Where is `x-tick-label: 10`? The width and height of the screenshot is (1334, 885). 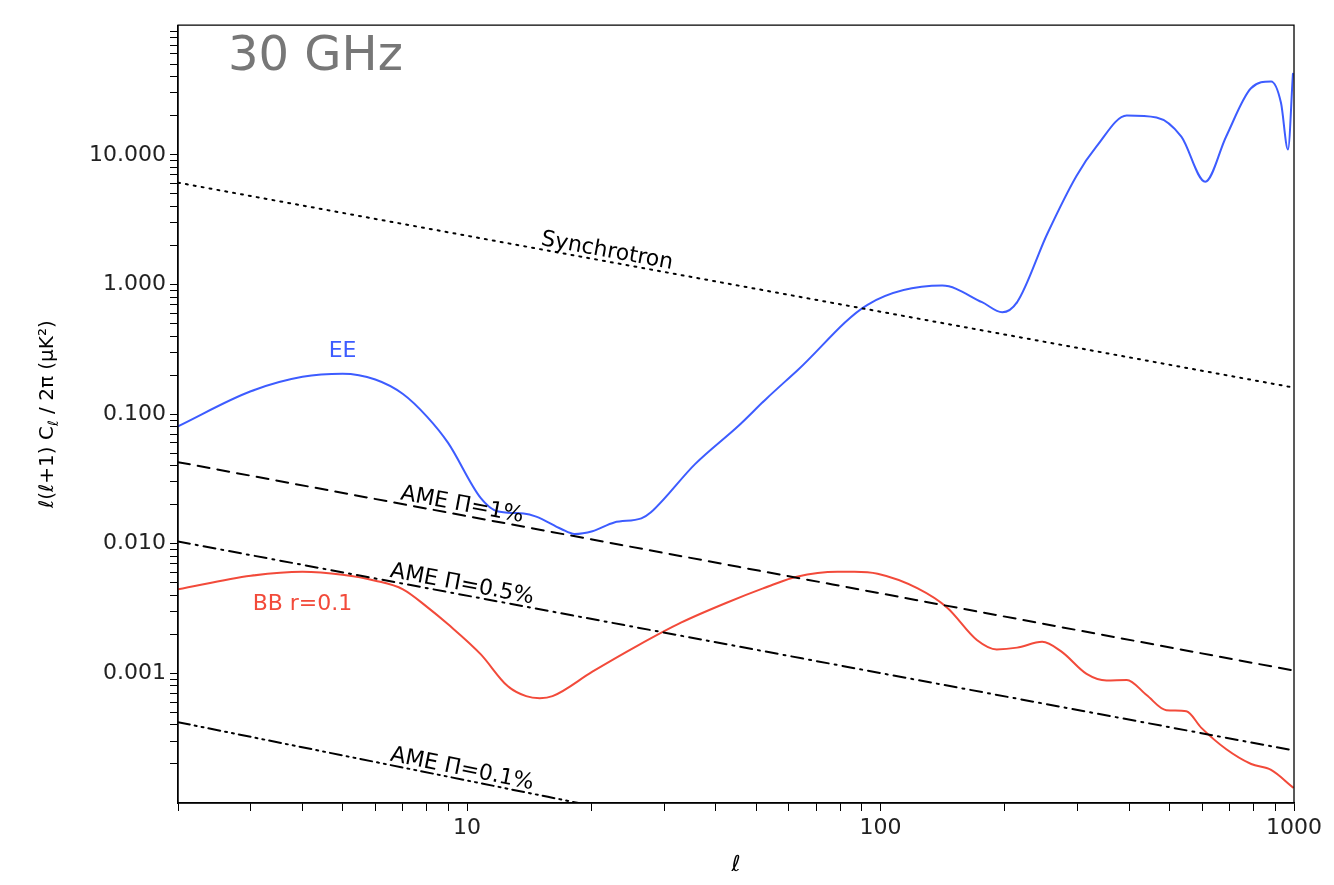
x-tick-label: 10 is located at coordinates (467, 826).